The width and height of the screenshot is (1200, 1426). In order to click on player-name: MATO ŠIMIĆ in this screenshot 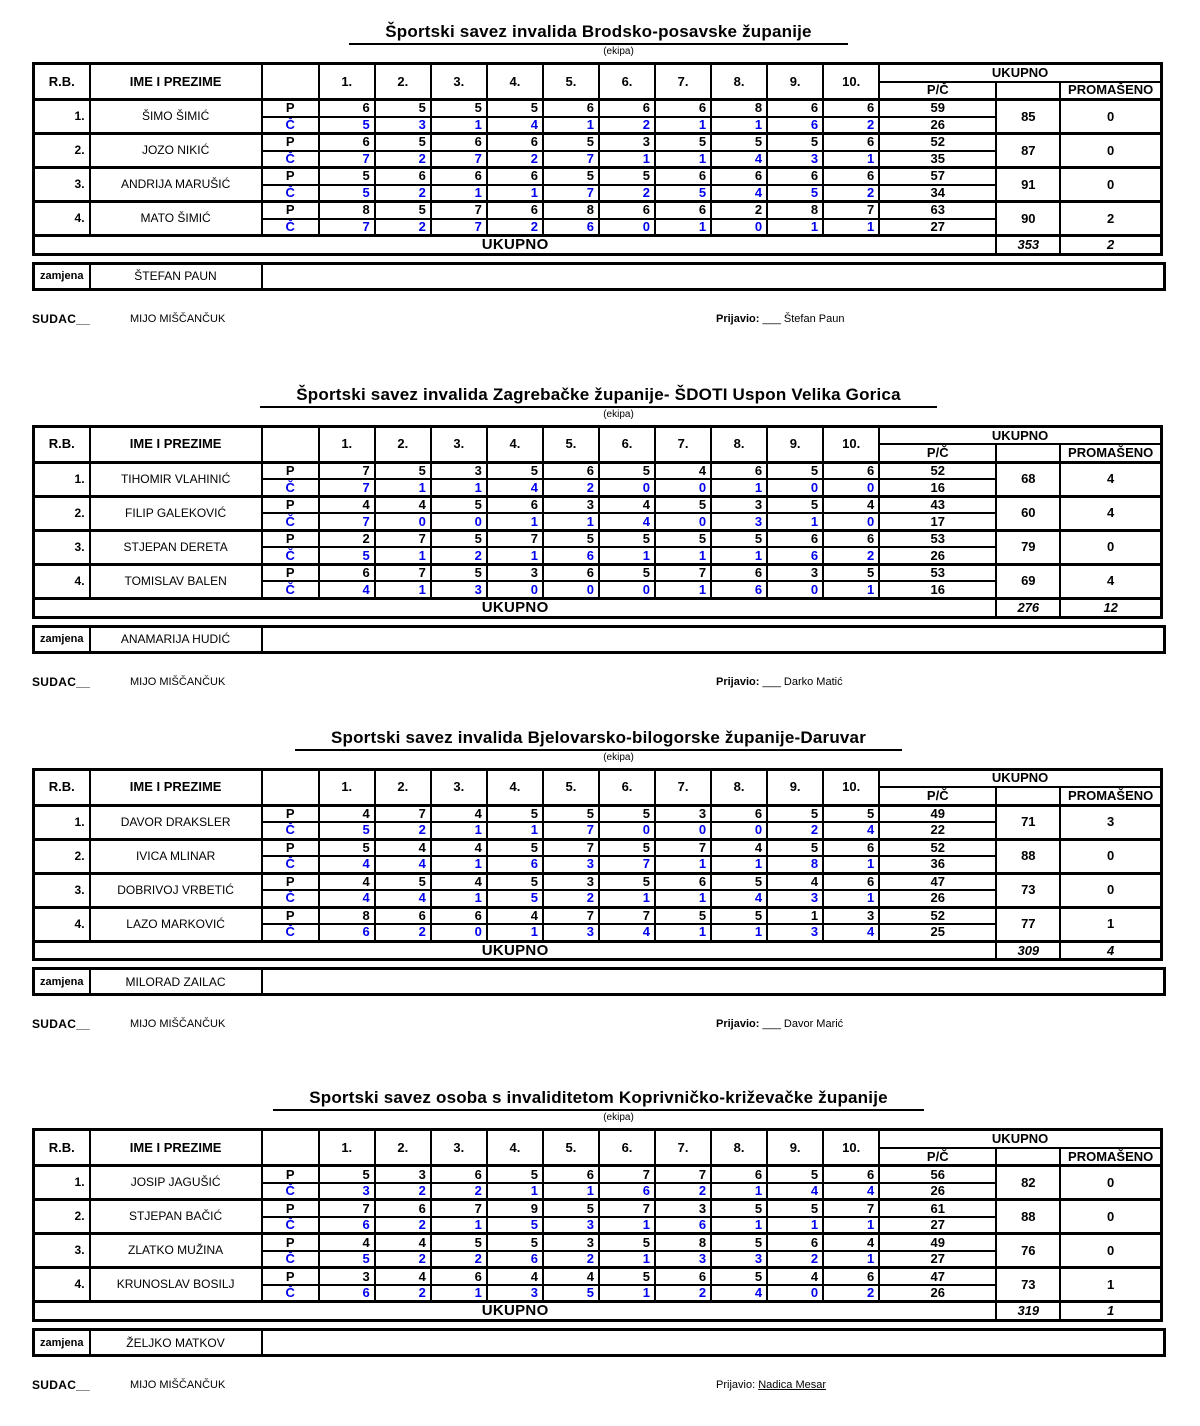, I will do `click(175, 218)`.